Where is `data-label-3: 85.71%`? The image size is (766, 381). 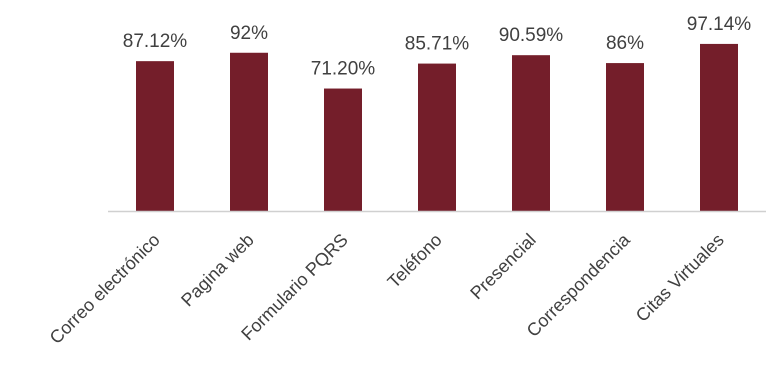
data-label-3: 85.71% is located at coordinates (437, 44).